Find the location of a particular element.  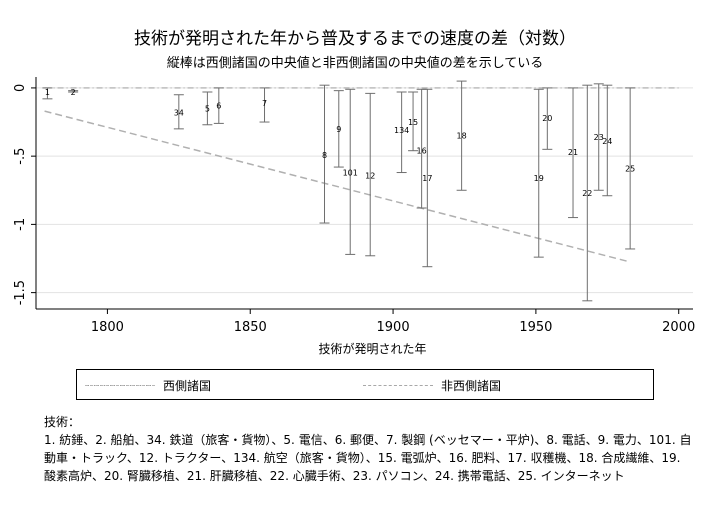

point-label: 34 is located at coordinates (179, 112).